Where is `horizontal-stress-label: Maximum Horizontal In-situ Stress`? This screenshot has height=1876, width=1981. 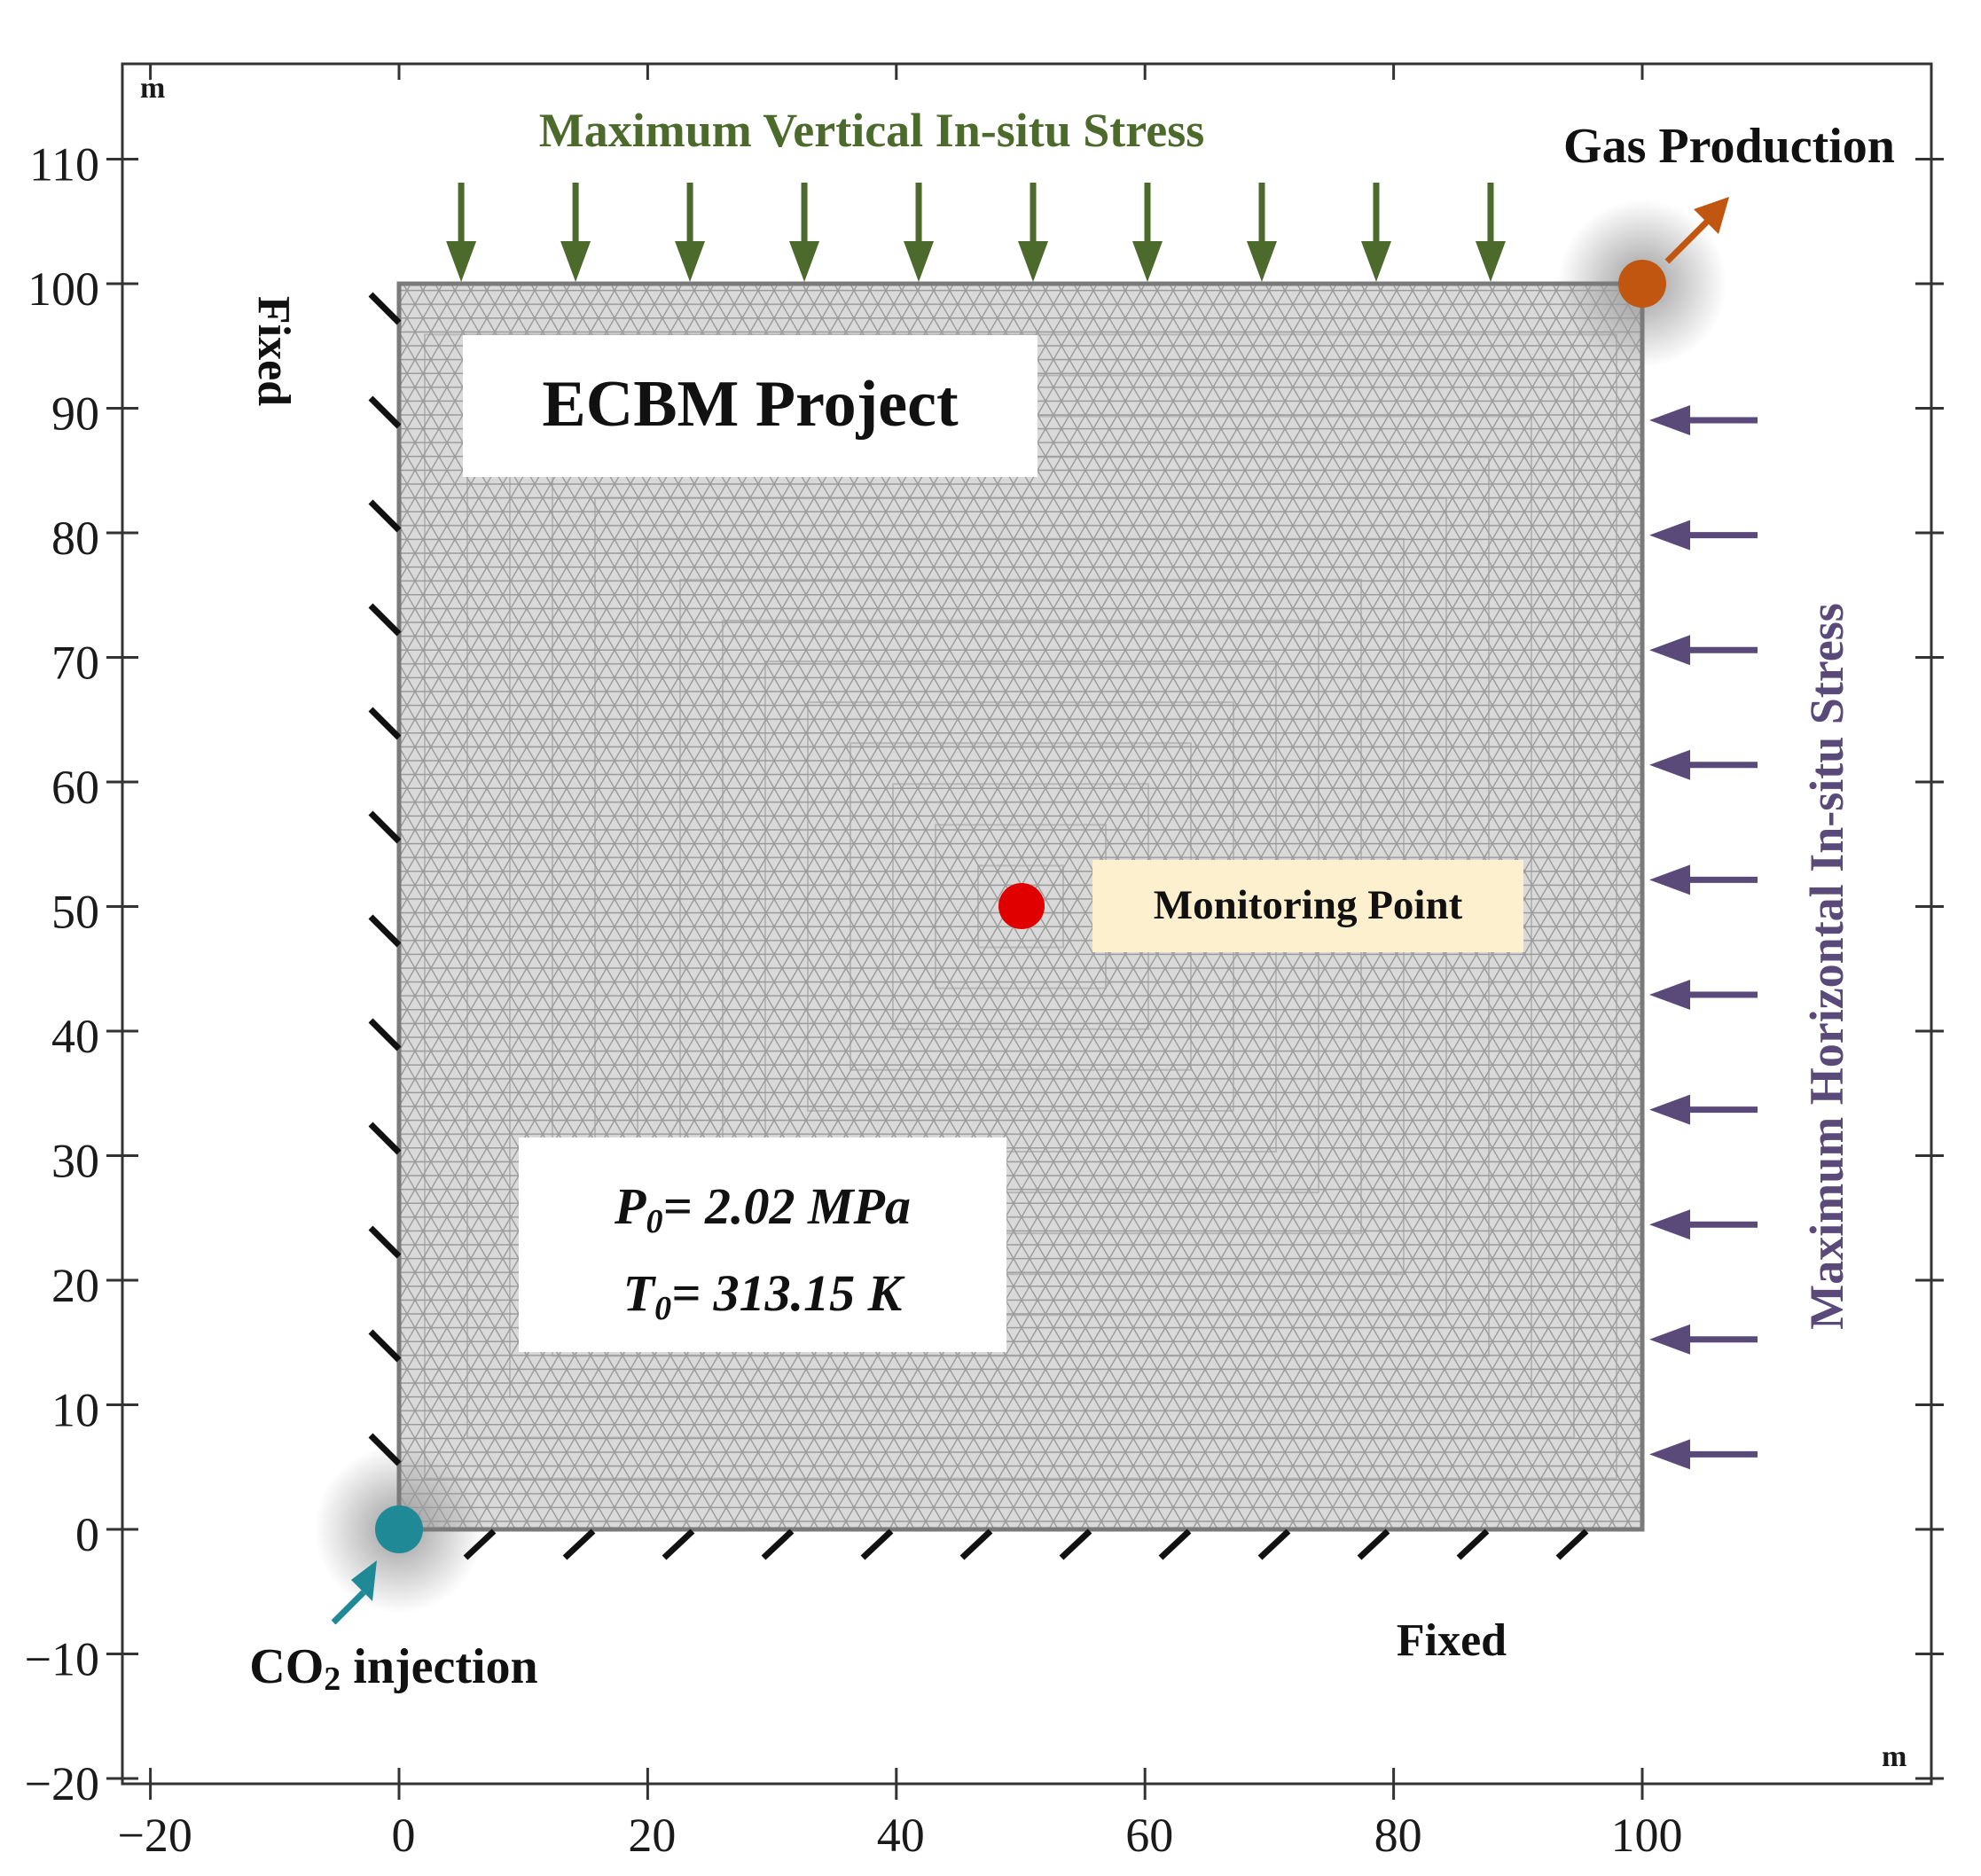
horizontal-stress-label: Maximum Horizontal In-situ Stress is located at coordinates (1826, 966).